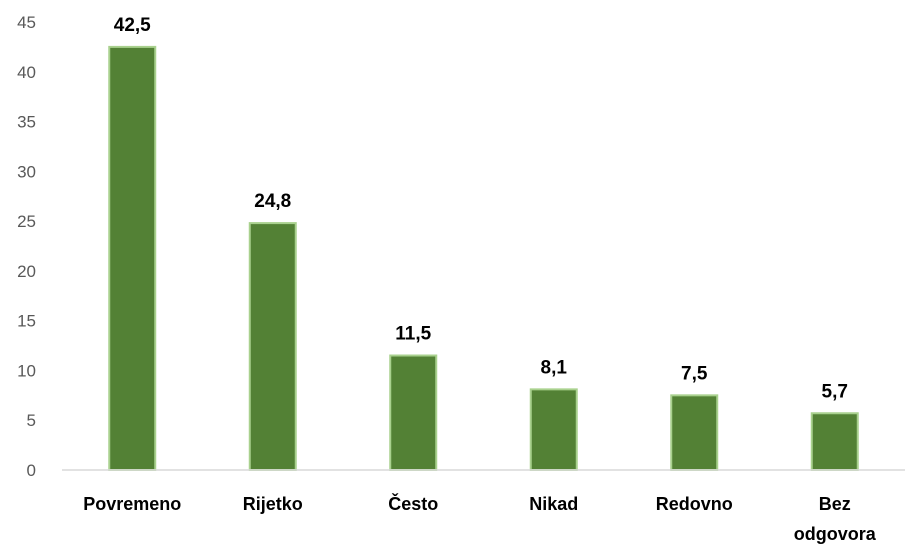  What do you see at coordinates (835, 504) in the screenshot?
I see `category-label-line: Bez` at bounding box center [835, 504].